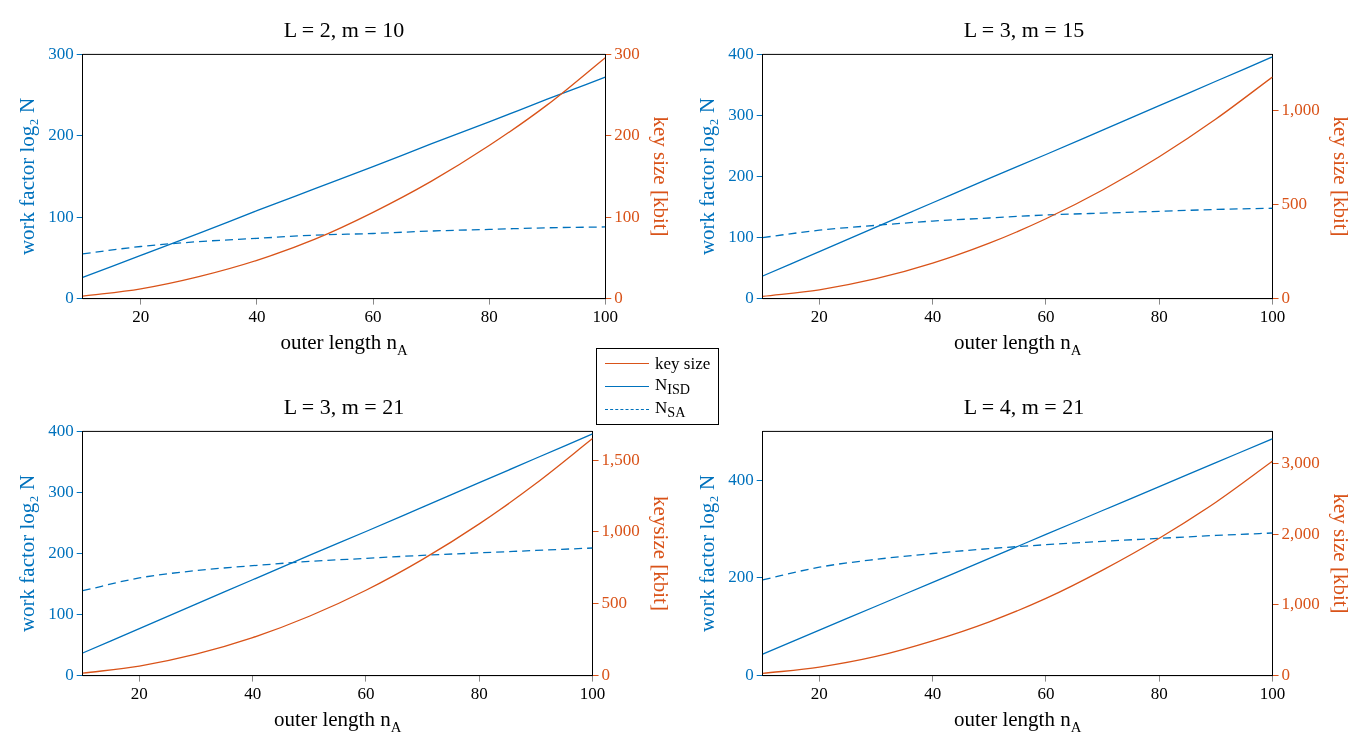  What do you see at coordinates (1300, 462) in the screenshot?
I see `y2-tick-label: 3,000` at bounding box center [1300, 462].